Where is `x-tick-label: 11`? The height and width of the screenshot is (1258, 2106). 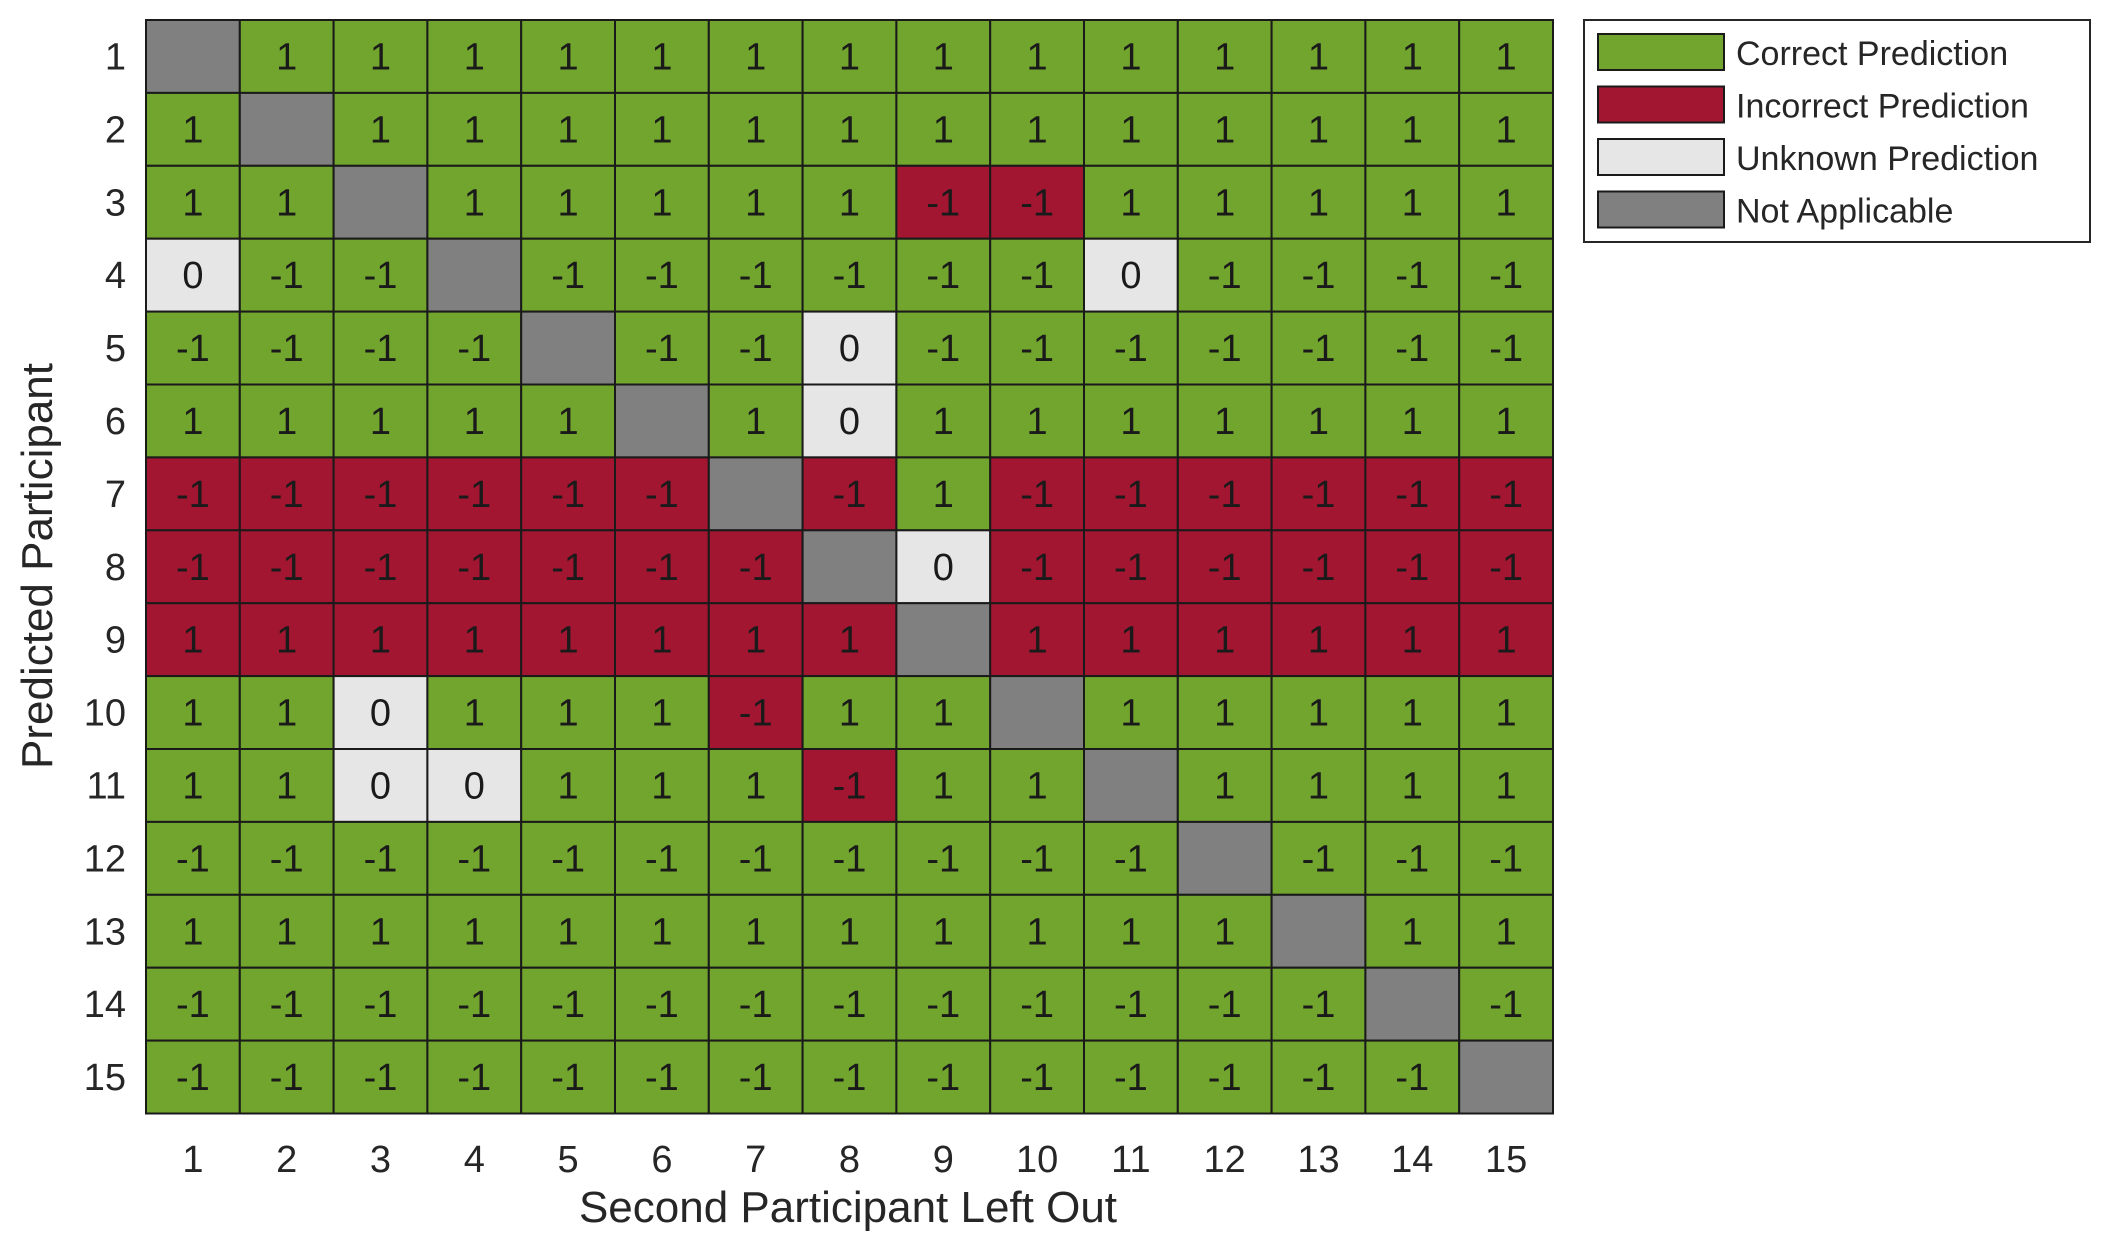 x-tick-label: 11 is located at coordinates (1130, 1160).